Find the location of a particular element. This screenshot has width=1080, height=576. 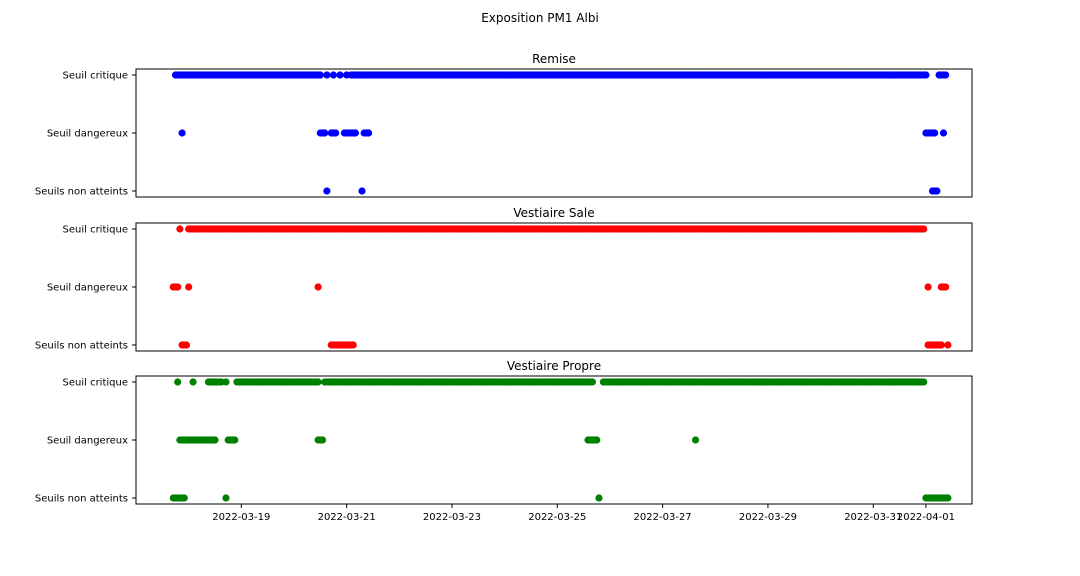

x-tick-label: 2022-04-01 is located at coordinates (926, 517).